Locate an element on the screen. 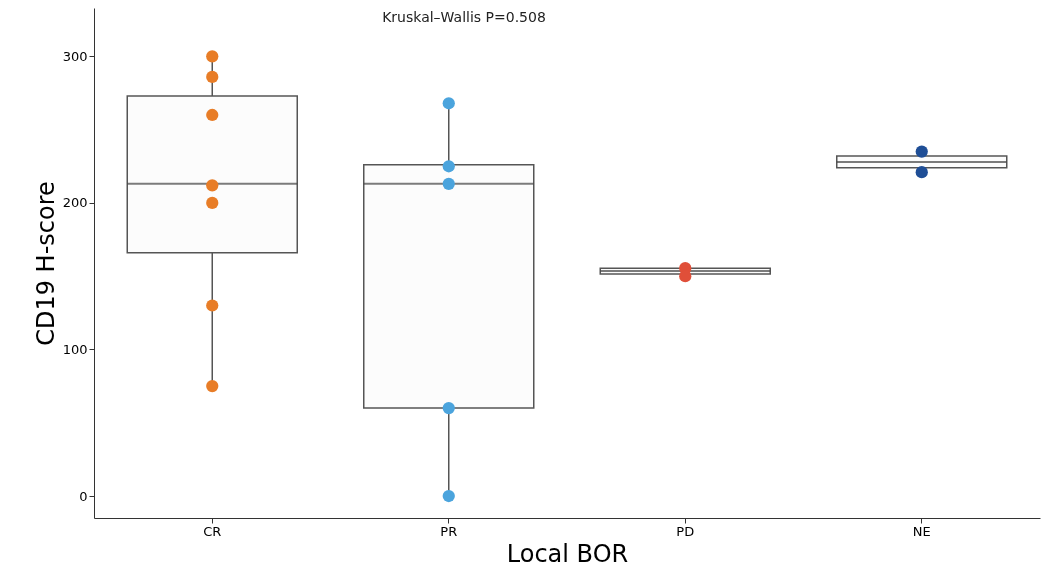 Image resolution: width=1045 pixels, height=572 pixels. annotation: Kruskal–Wallis P=0.508 is located at coordinates (464, 17).